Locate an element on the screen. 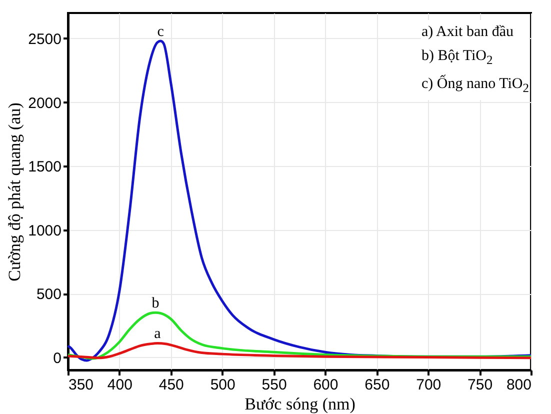 This screenshot has width=551, height=414. series-label: c is located at coordinates (160, 32).